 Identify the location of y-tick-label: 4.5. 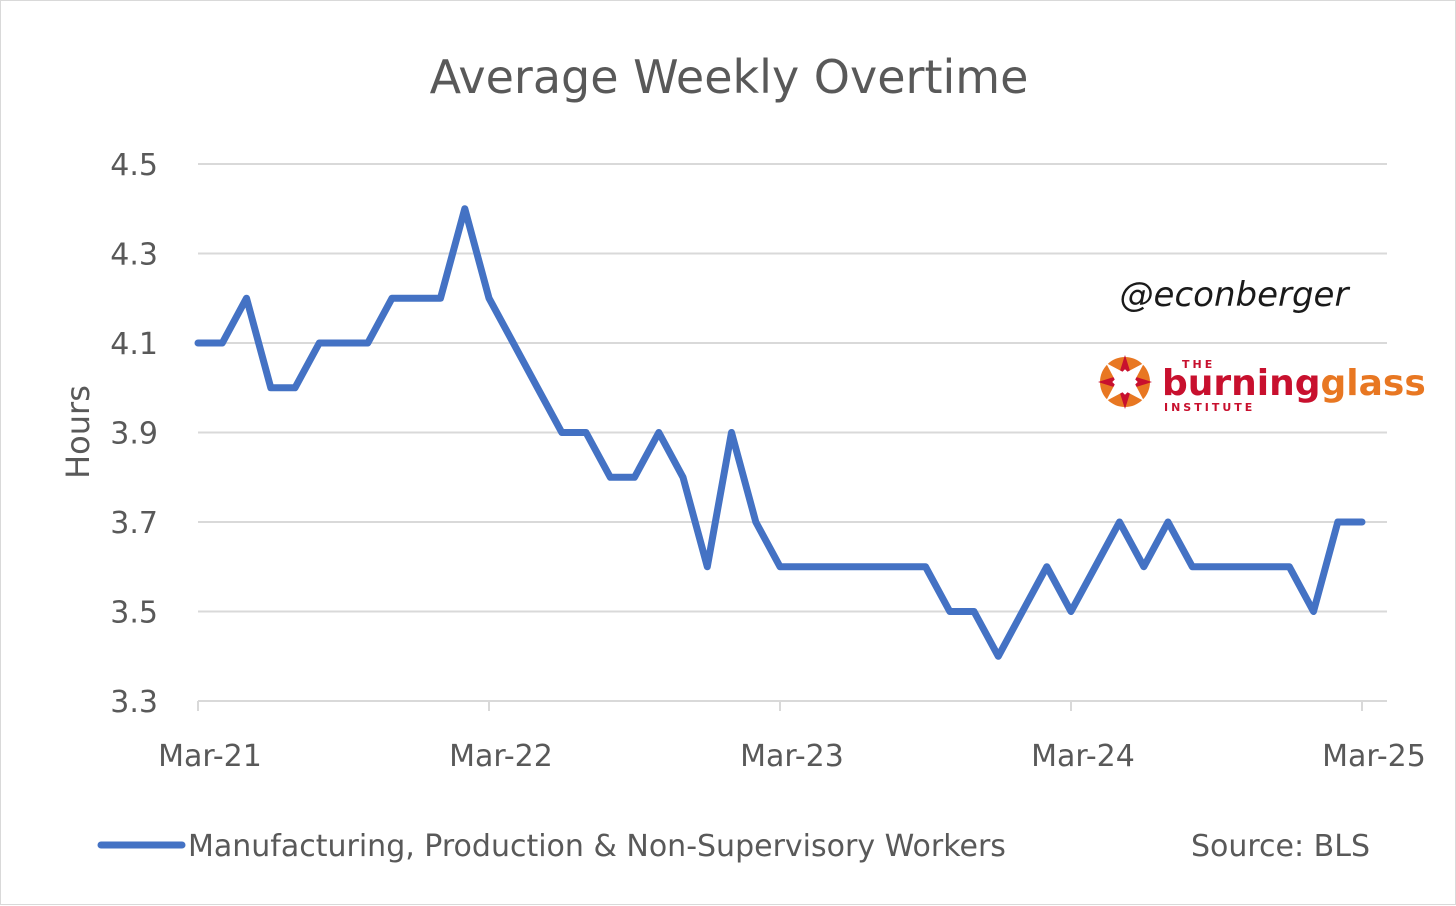
(134, 165).